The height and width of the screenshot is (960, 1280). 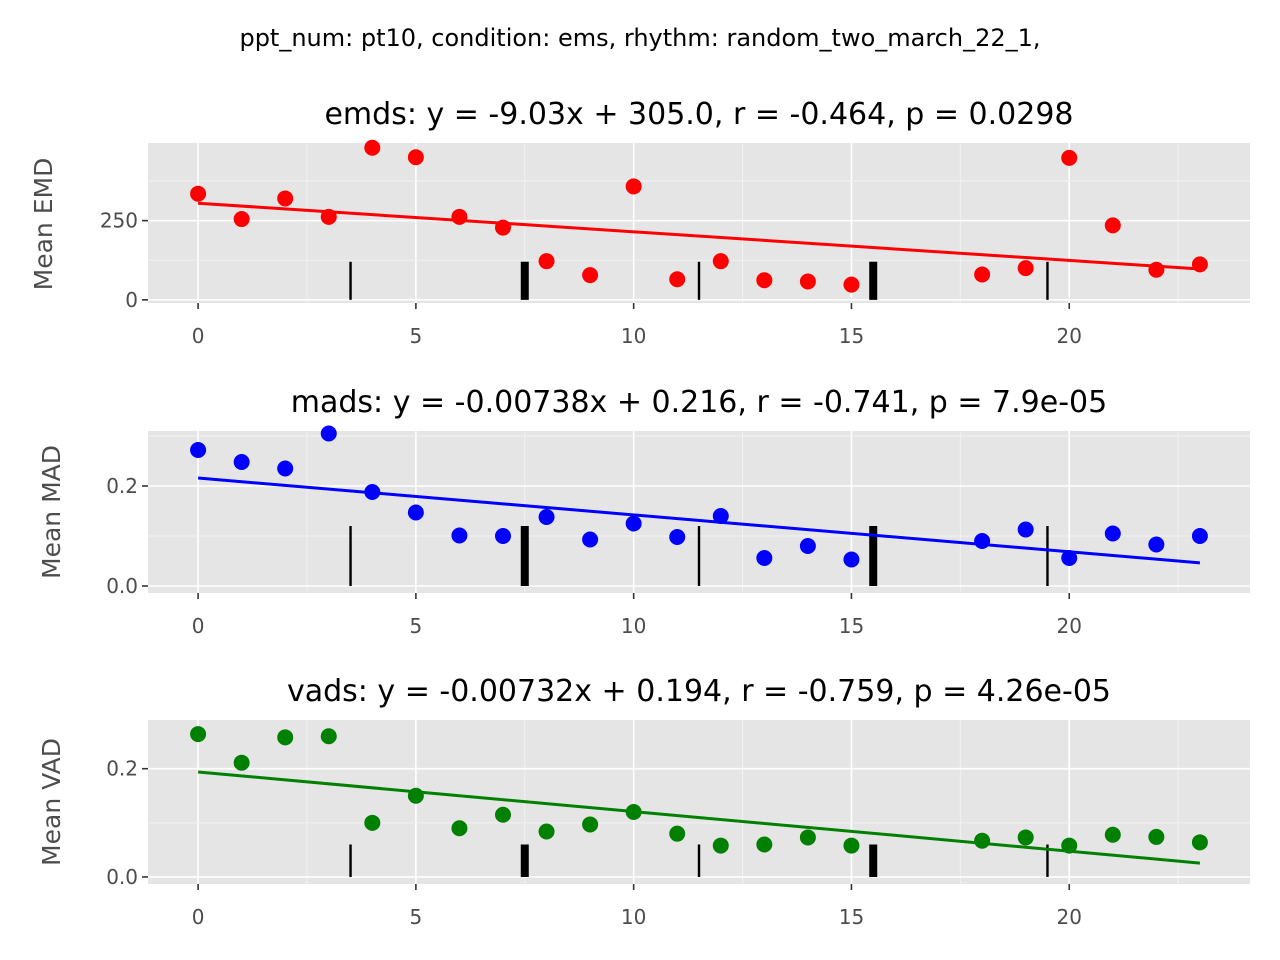 I want to click on y-axis-label: Mean MAD, so click(x=51, y=512).